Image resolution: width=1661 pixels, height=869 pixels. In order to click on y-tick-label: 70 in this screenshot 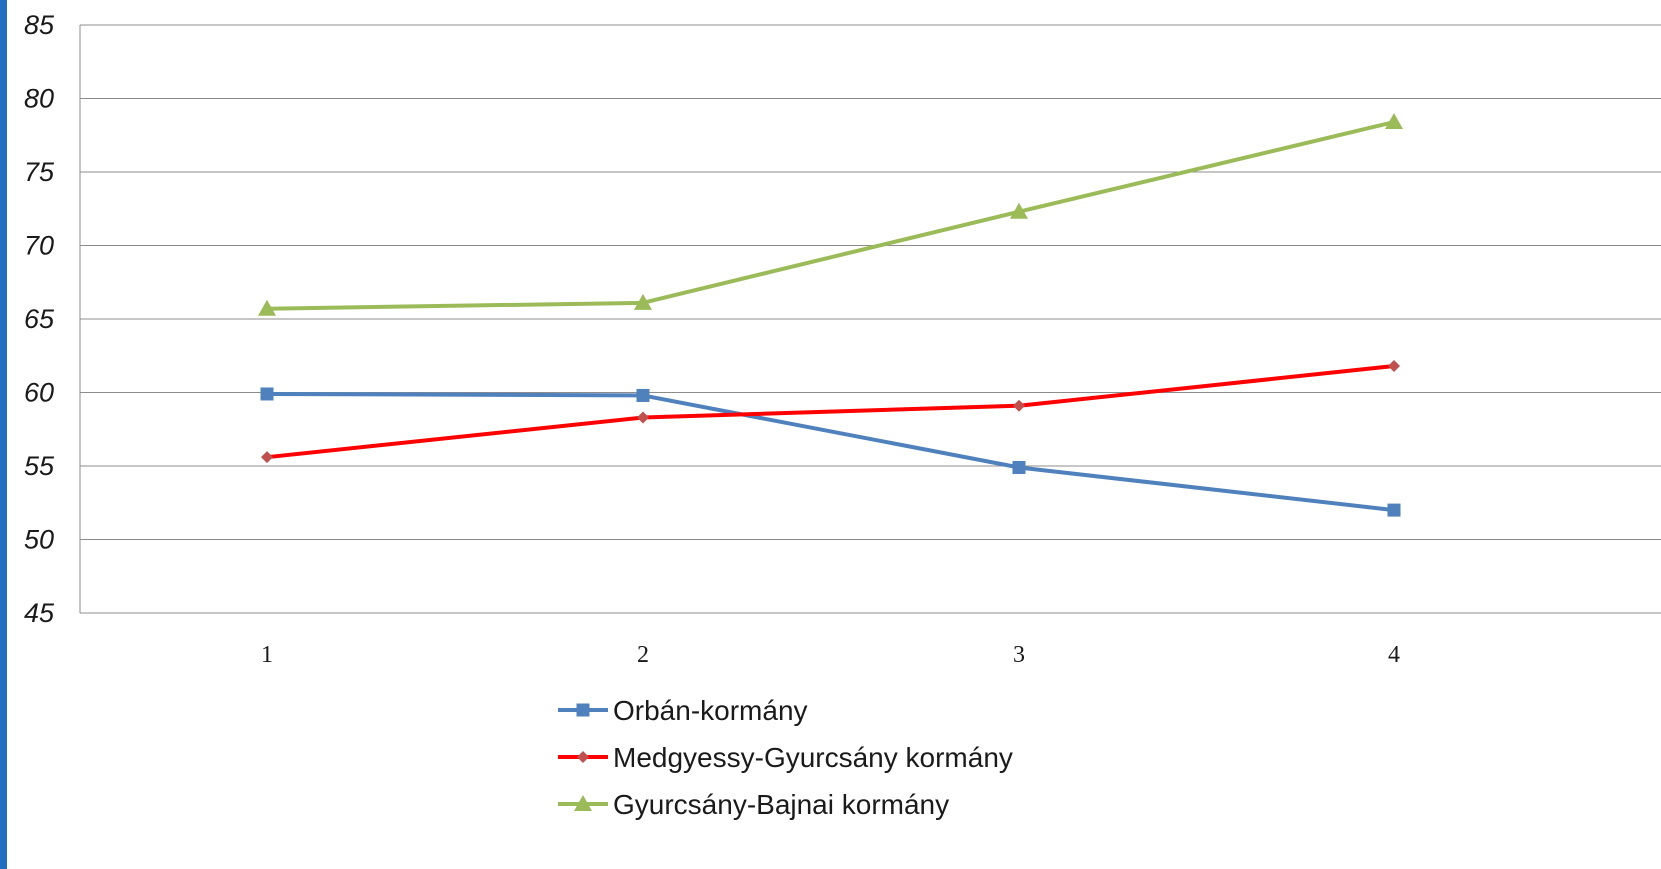, I will do `click(39, 246)`.